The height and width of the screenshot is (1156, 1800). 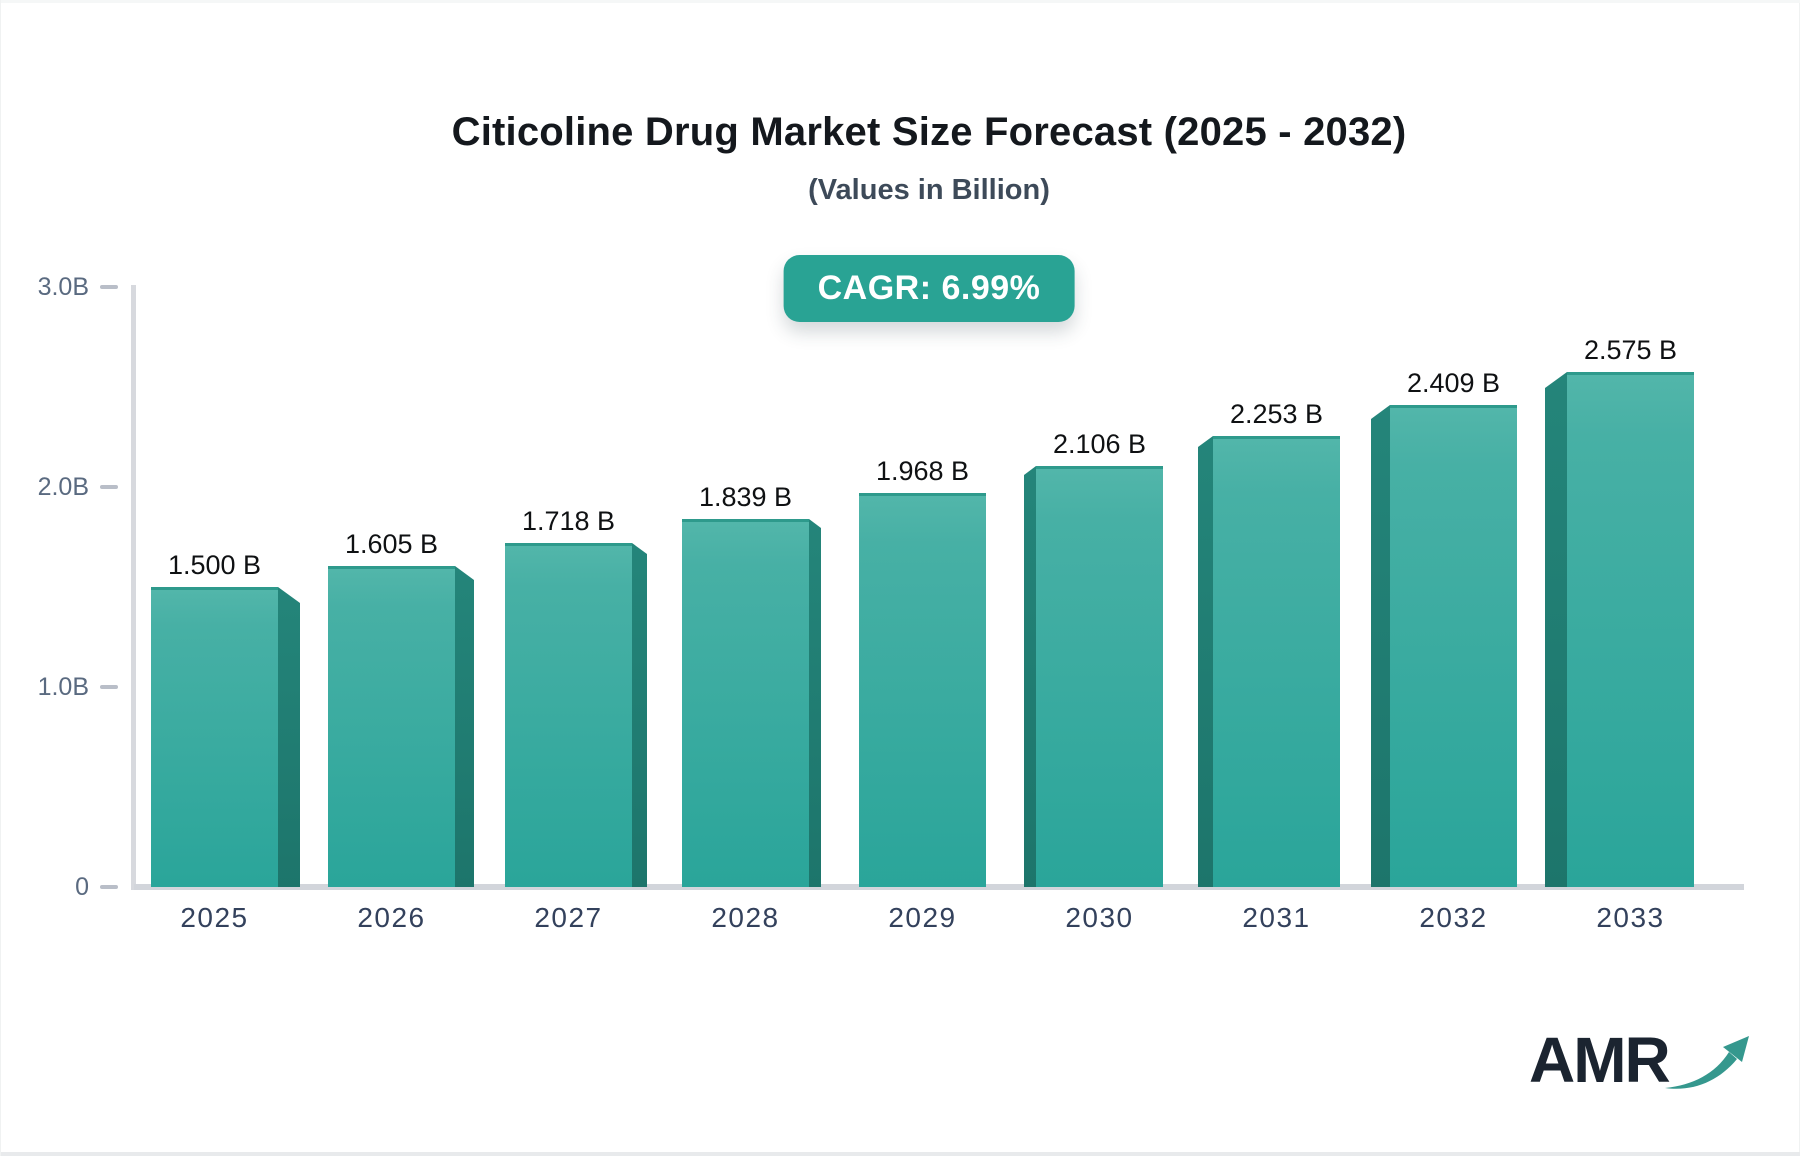 I want to click on trend-arrow-icon, so click(x=1706, y=1062).